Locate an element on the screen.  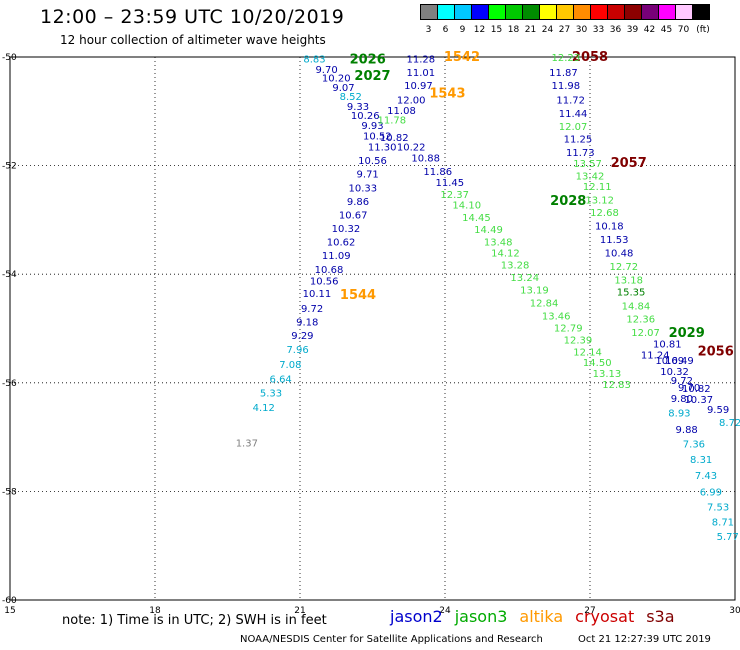
generated-timestamp: Oct 21 12:27:39 UTC 2019 is located at coordinates (644, 639).